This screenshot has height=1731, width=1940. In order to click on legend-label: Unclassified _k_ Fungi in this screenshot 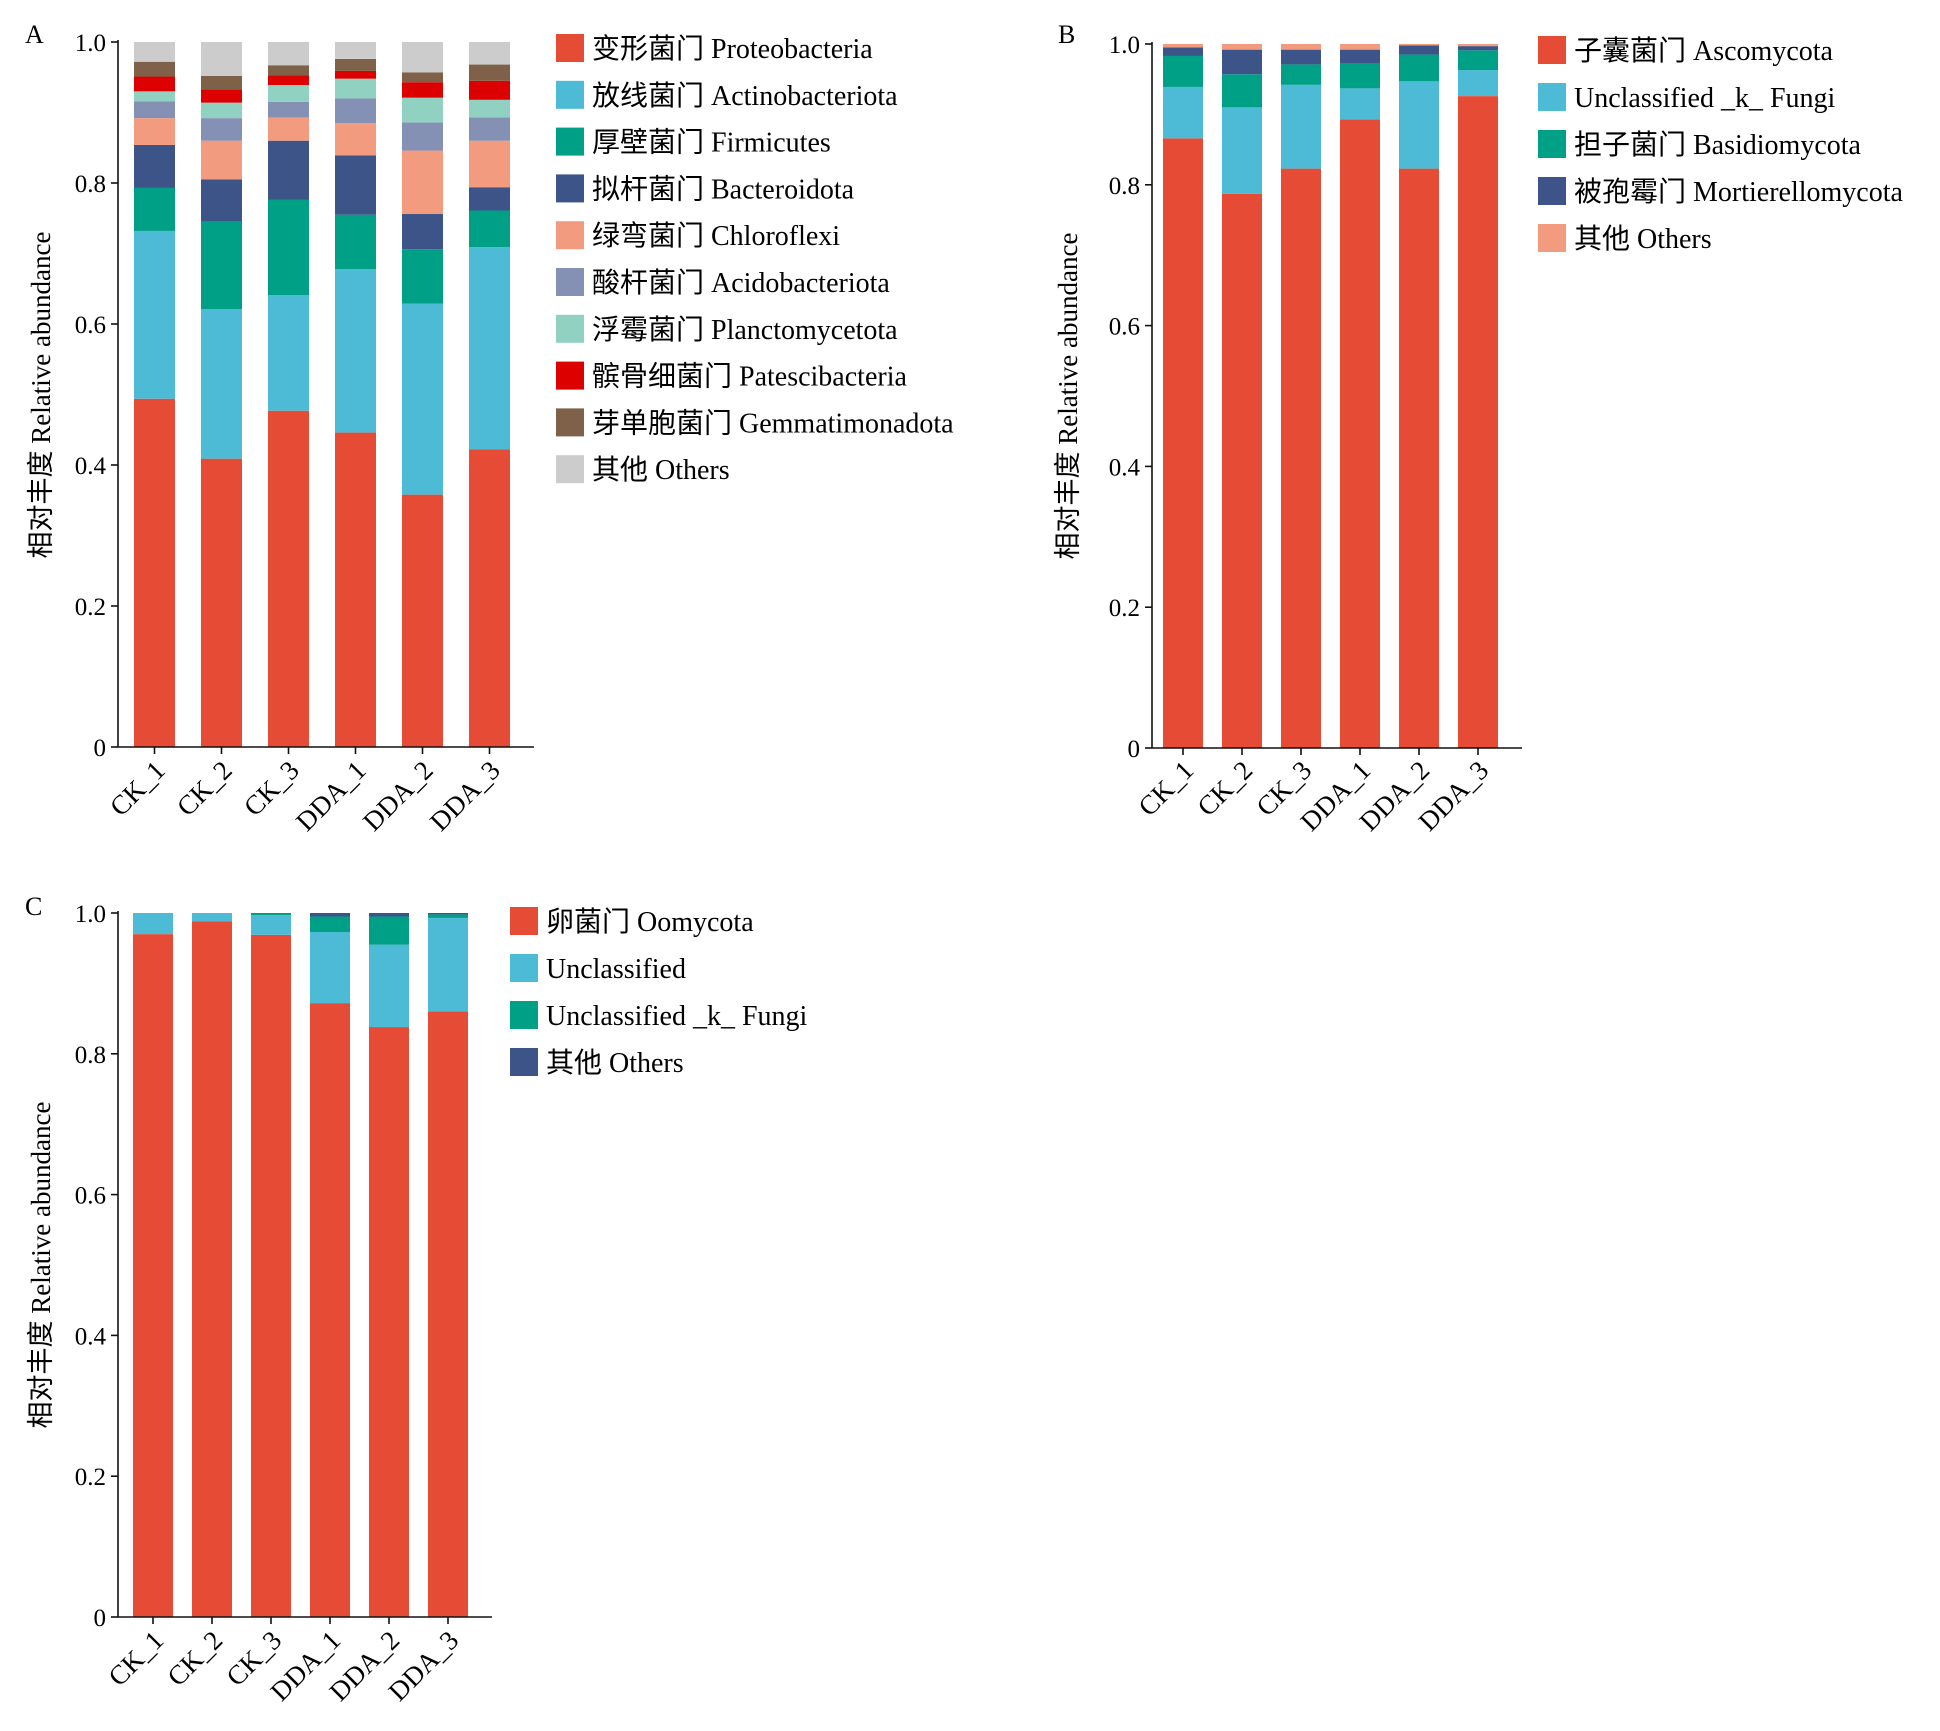, I will do `click(1705, 98)`.